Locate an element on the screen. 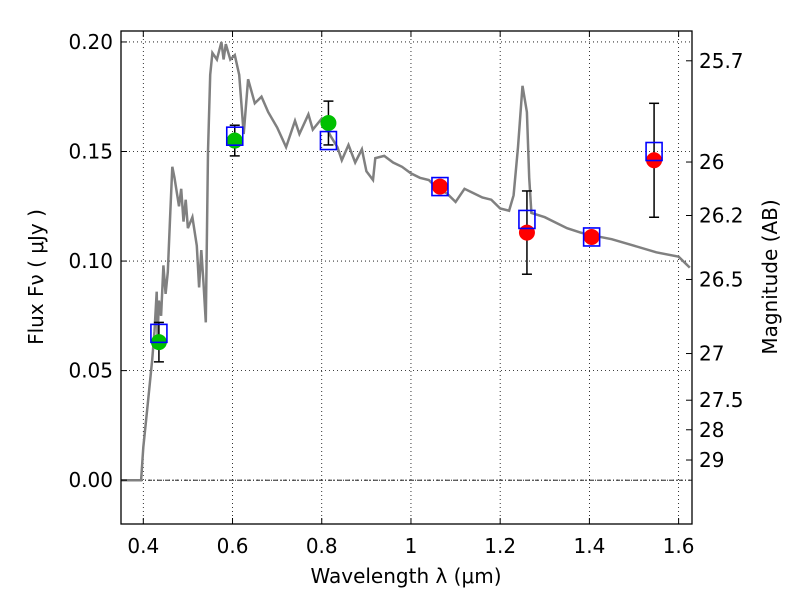 The width and height of the screenshot is (800, 600). magnitude-tick-label: 29 is located at coordinates (711, 460).